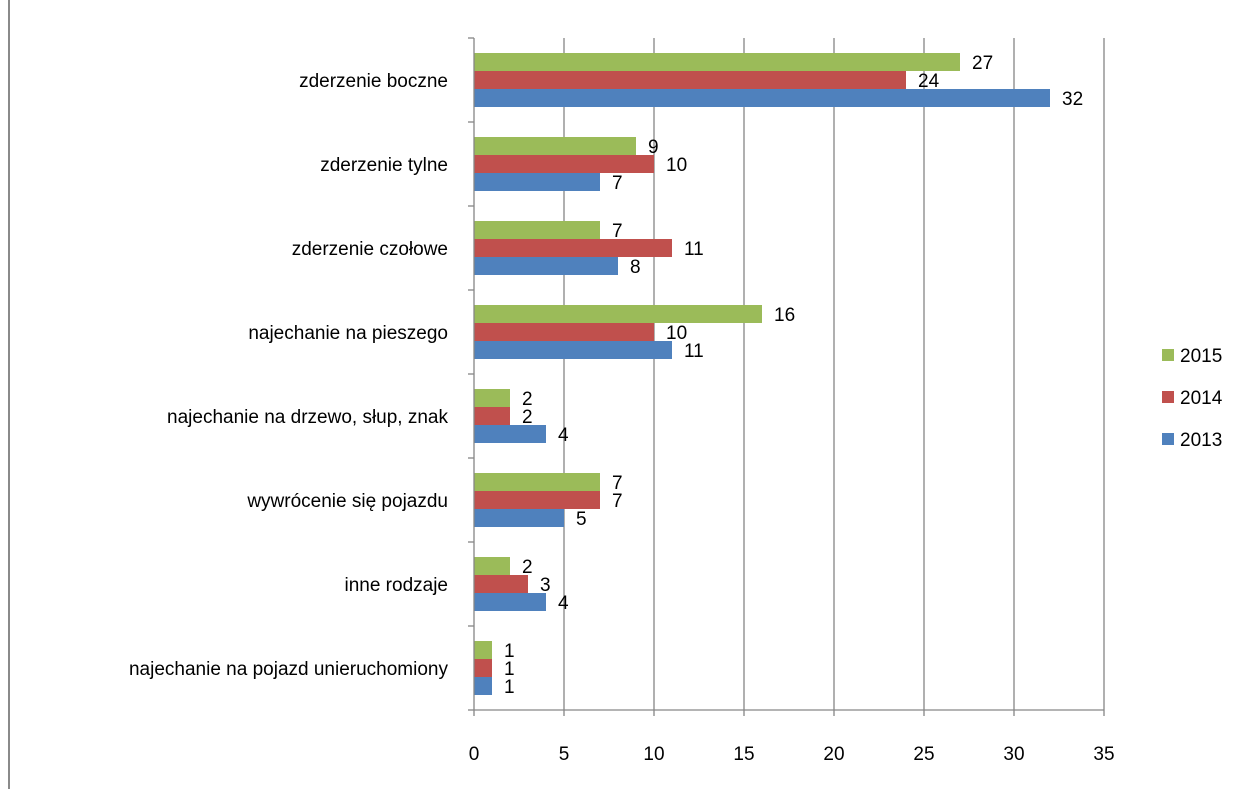  What do you see at coordinates (509, 651) in the screenshot?
I see `data-label-2015-najechanie-na-pojazd-unieruchomiony: 1` at bounding box center [509, 651].